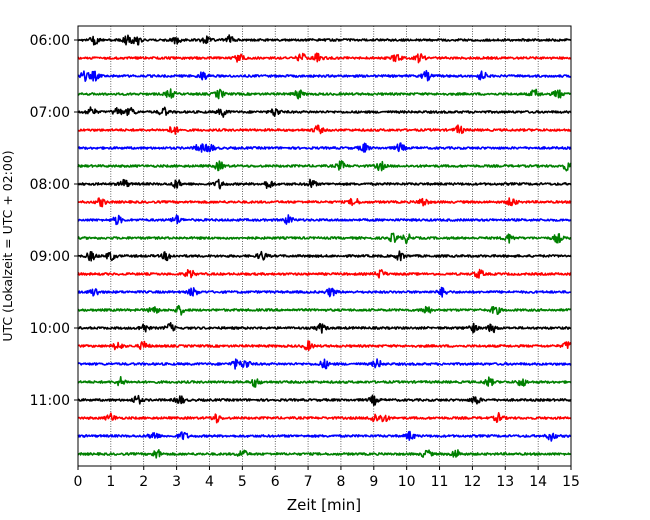  Describe the element at coordinates (327, 478) in the screenshot. I see `x-axis-ticks: 0 1 2 3 4 5 6 7 8 9 10 11 12 13 14 15` at that location.